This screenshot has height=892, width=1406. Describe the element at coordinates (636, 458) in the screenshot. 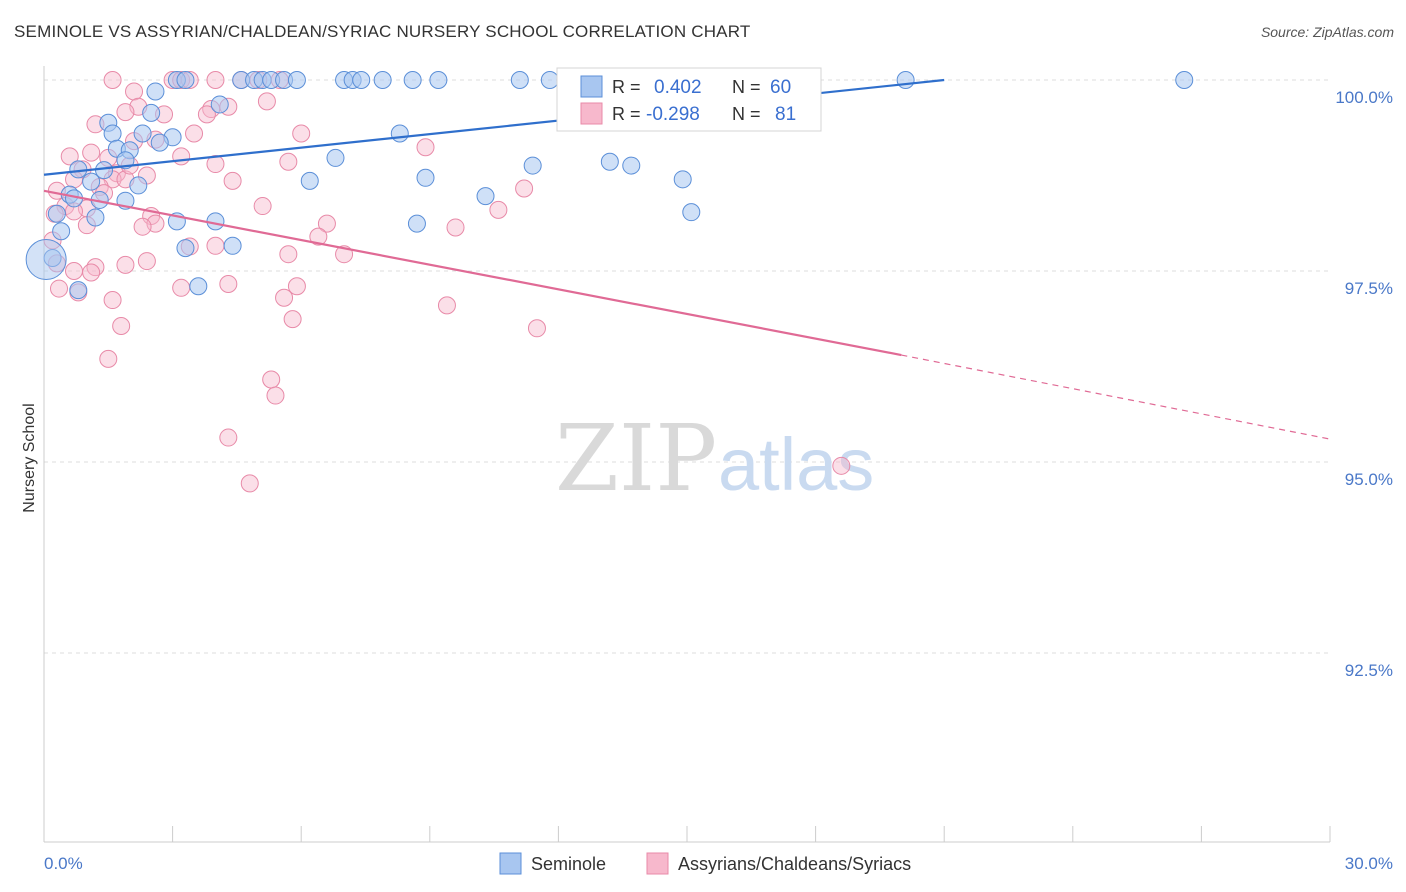

I see `watermark-zip: ZIP` at that location.